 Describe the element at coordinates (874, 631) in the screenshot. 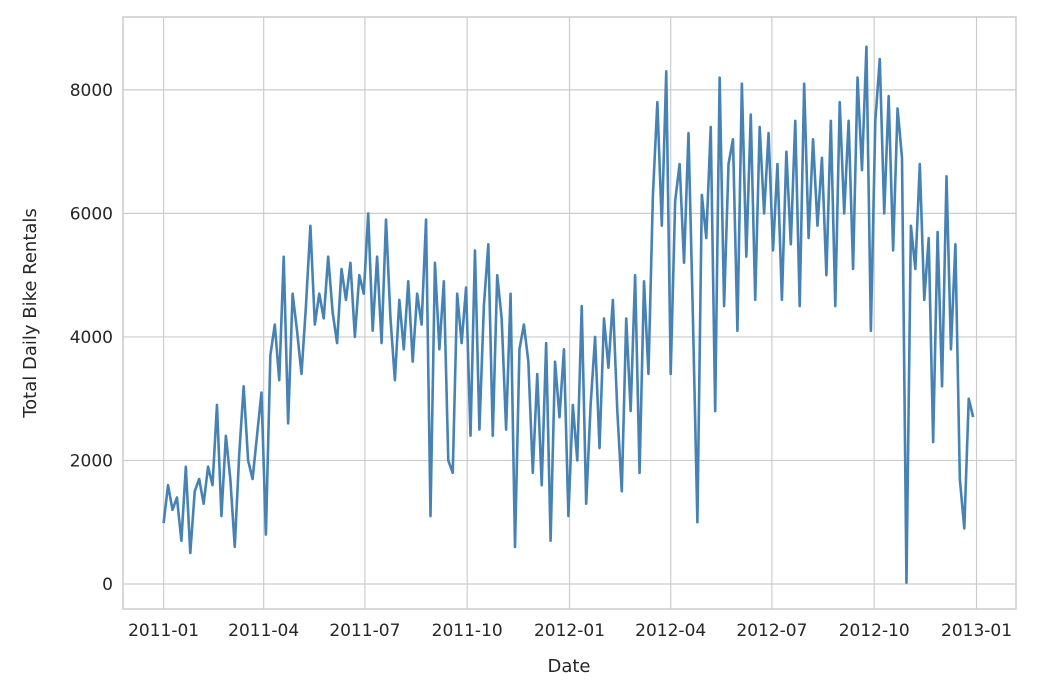

I see `x-tick-label: 2012-10` at that location.